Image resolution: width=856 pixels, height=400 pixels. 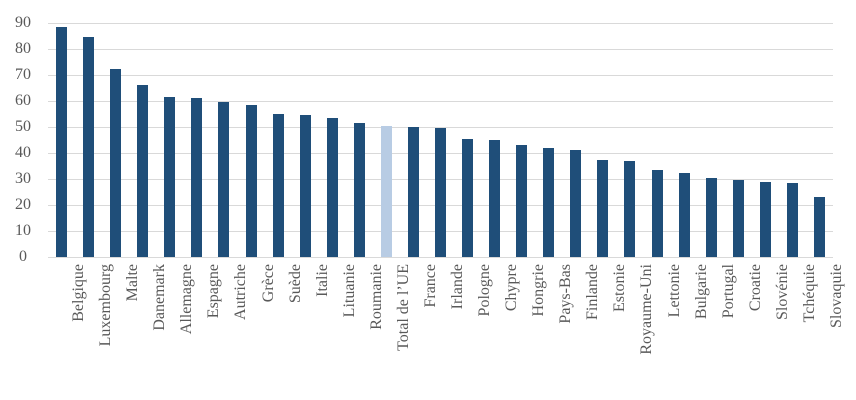 What do you see at coordinates (657, 213) in the screenshot?
I see `bar-lettonie` at bounding box center [657, 213].